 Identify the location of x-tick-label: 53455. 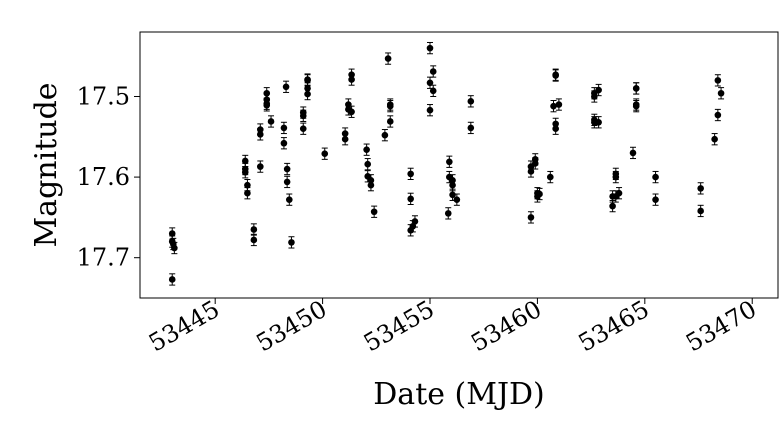
(399, 326).